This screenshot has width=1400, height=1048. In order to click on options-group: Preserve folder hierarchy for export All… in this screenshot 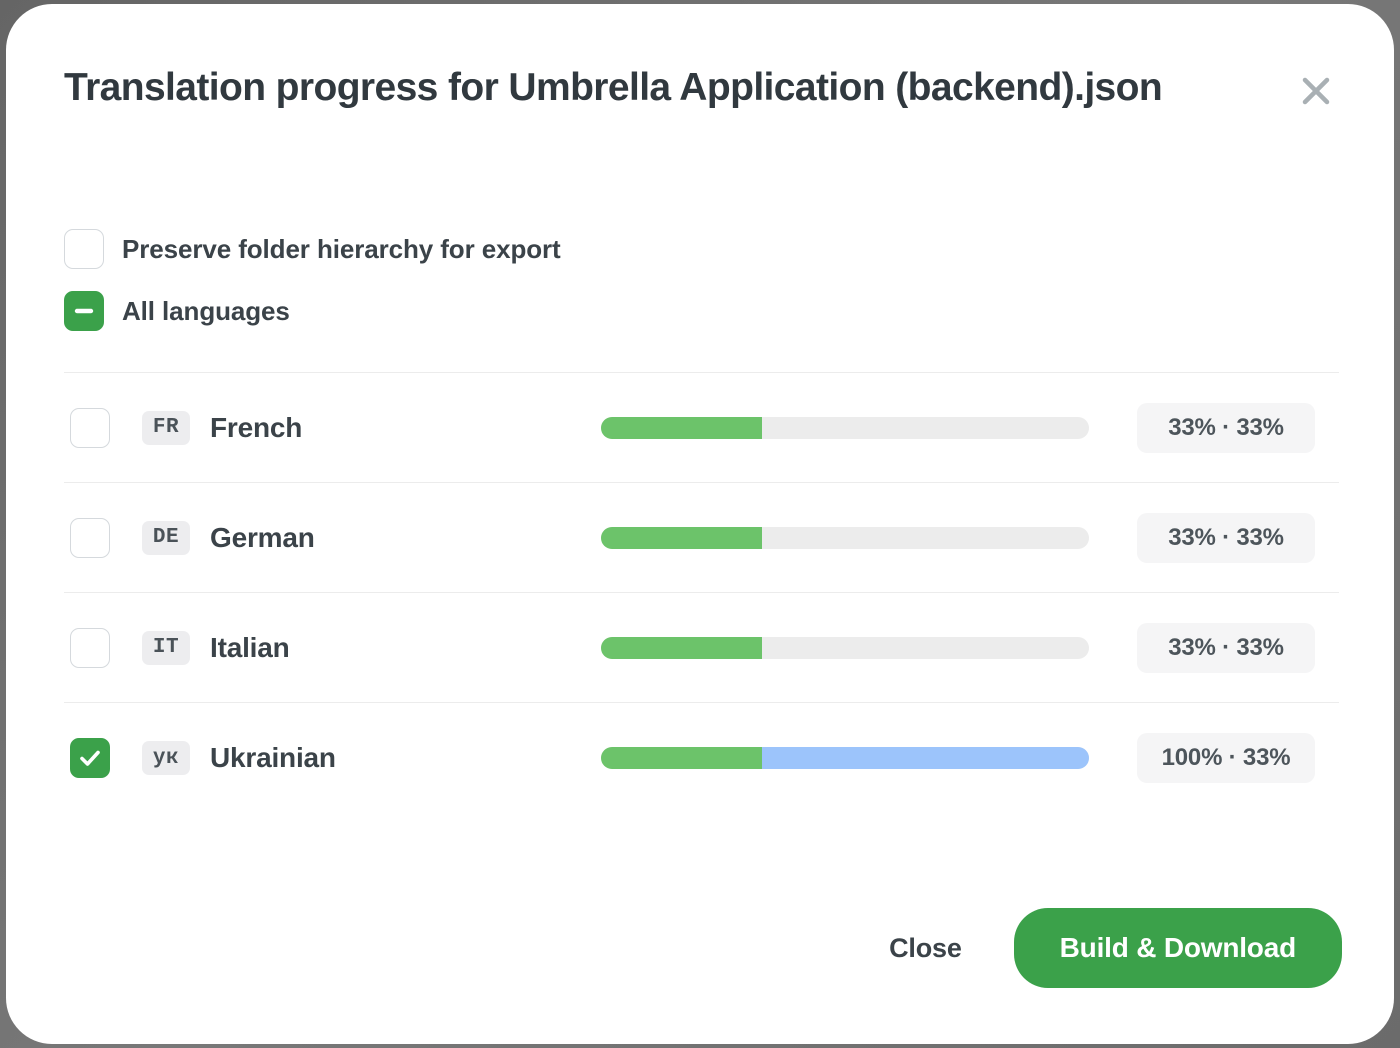, I will do `click(701, 280)`.